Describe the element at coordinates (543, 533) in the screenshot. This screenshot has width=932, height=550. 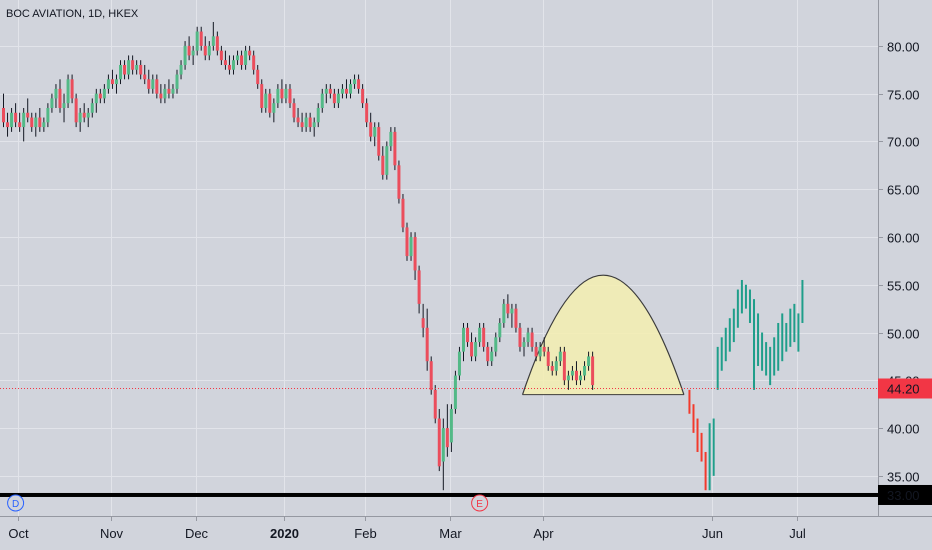
I see `x-tick-label: Apr` at that location.